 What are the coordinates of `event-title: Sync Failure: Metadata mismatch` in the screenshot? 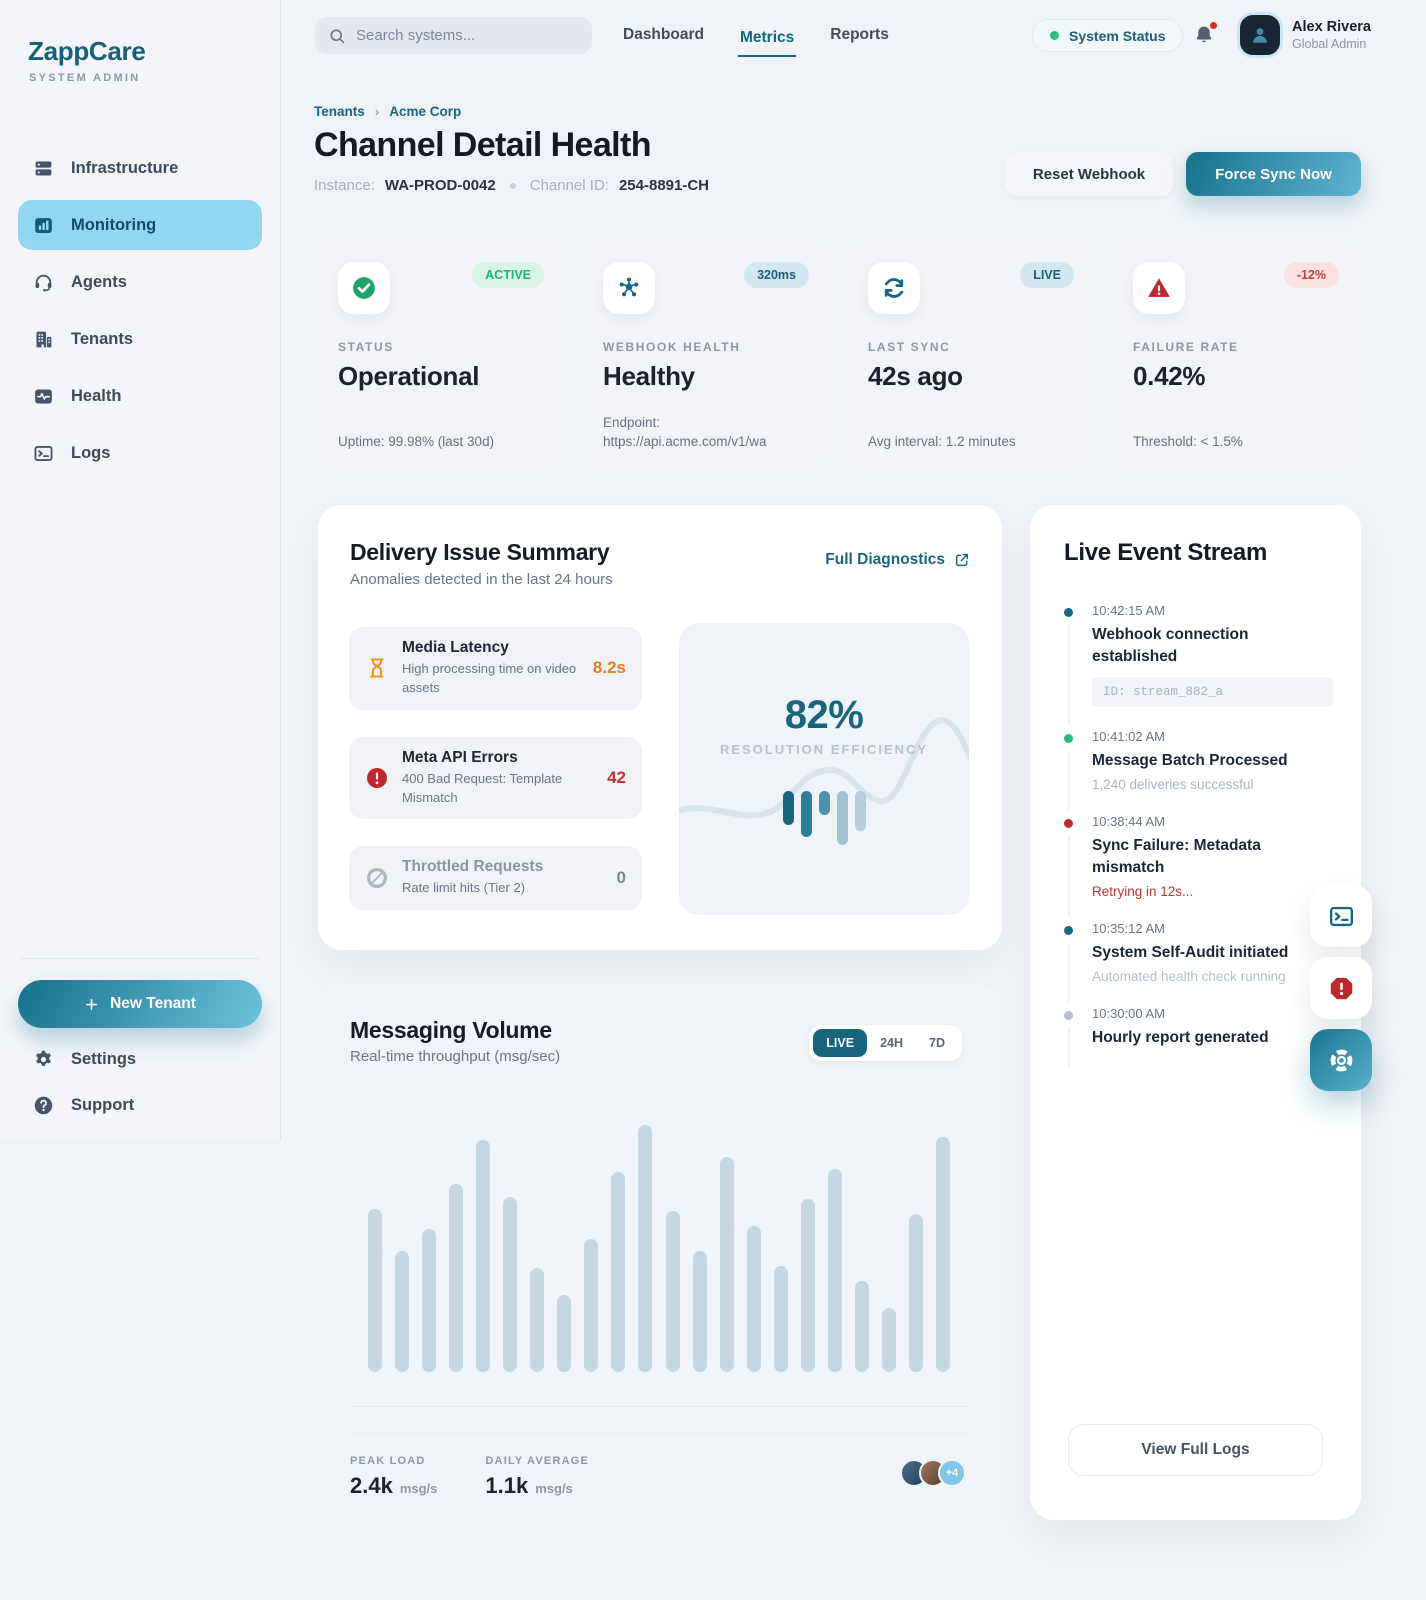 It's located at (1176, 856).